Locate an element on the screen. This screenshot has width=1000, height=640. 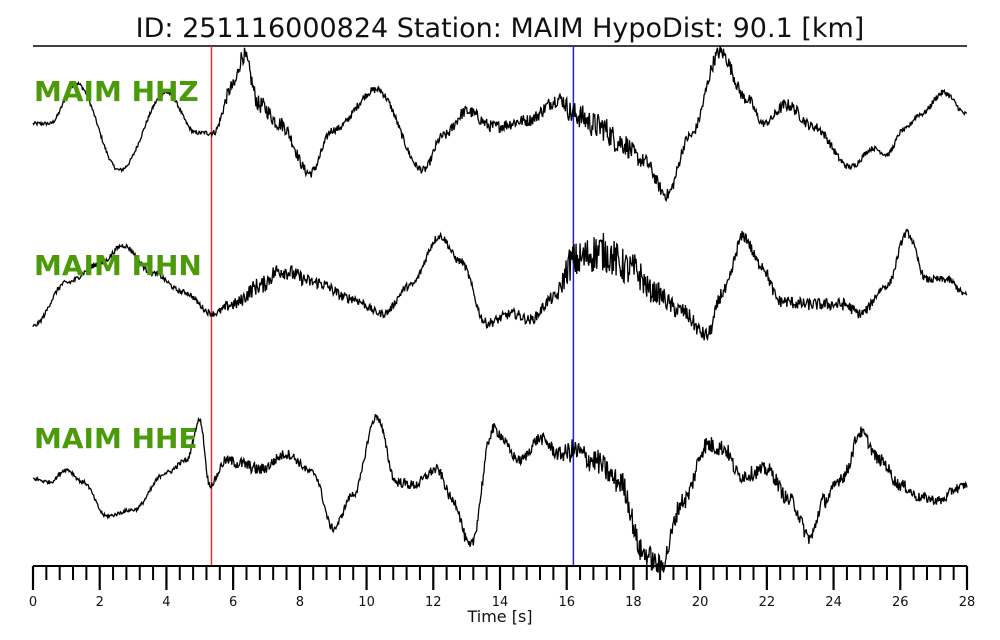
tick-label: 12 is located at coordinates (433, 602).